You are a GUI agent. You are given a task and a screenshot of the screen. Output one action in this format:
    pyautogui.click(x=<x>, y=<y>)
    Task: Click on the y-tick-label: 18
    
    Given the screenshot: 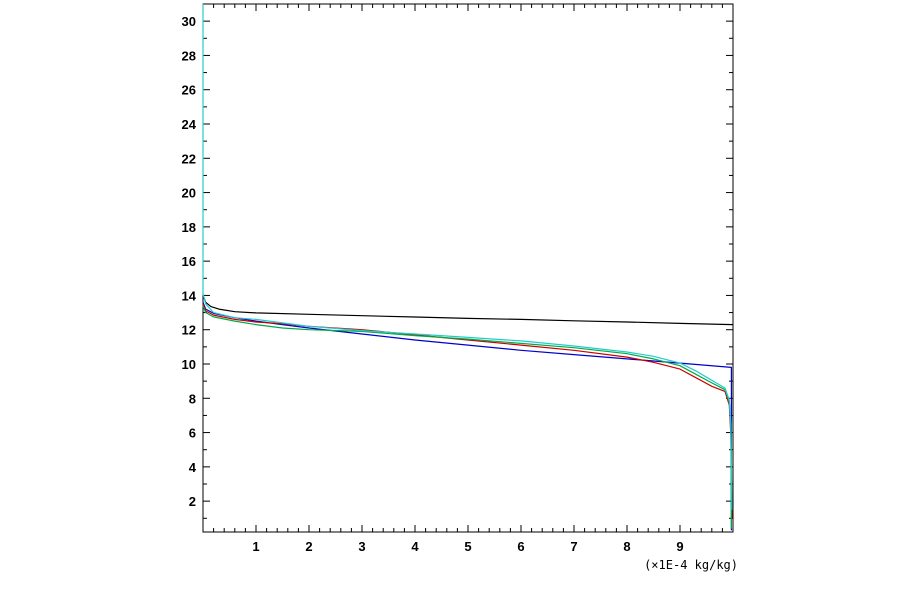 What is the action you would take?
    pyautogui.click(x=189, y=227)
    